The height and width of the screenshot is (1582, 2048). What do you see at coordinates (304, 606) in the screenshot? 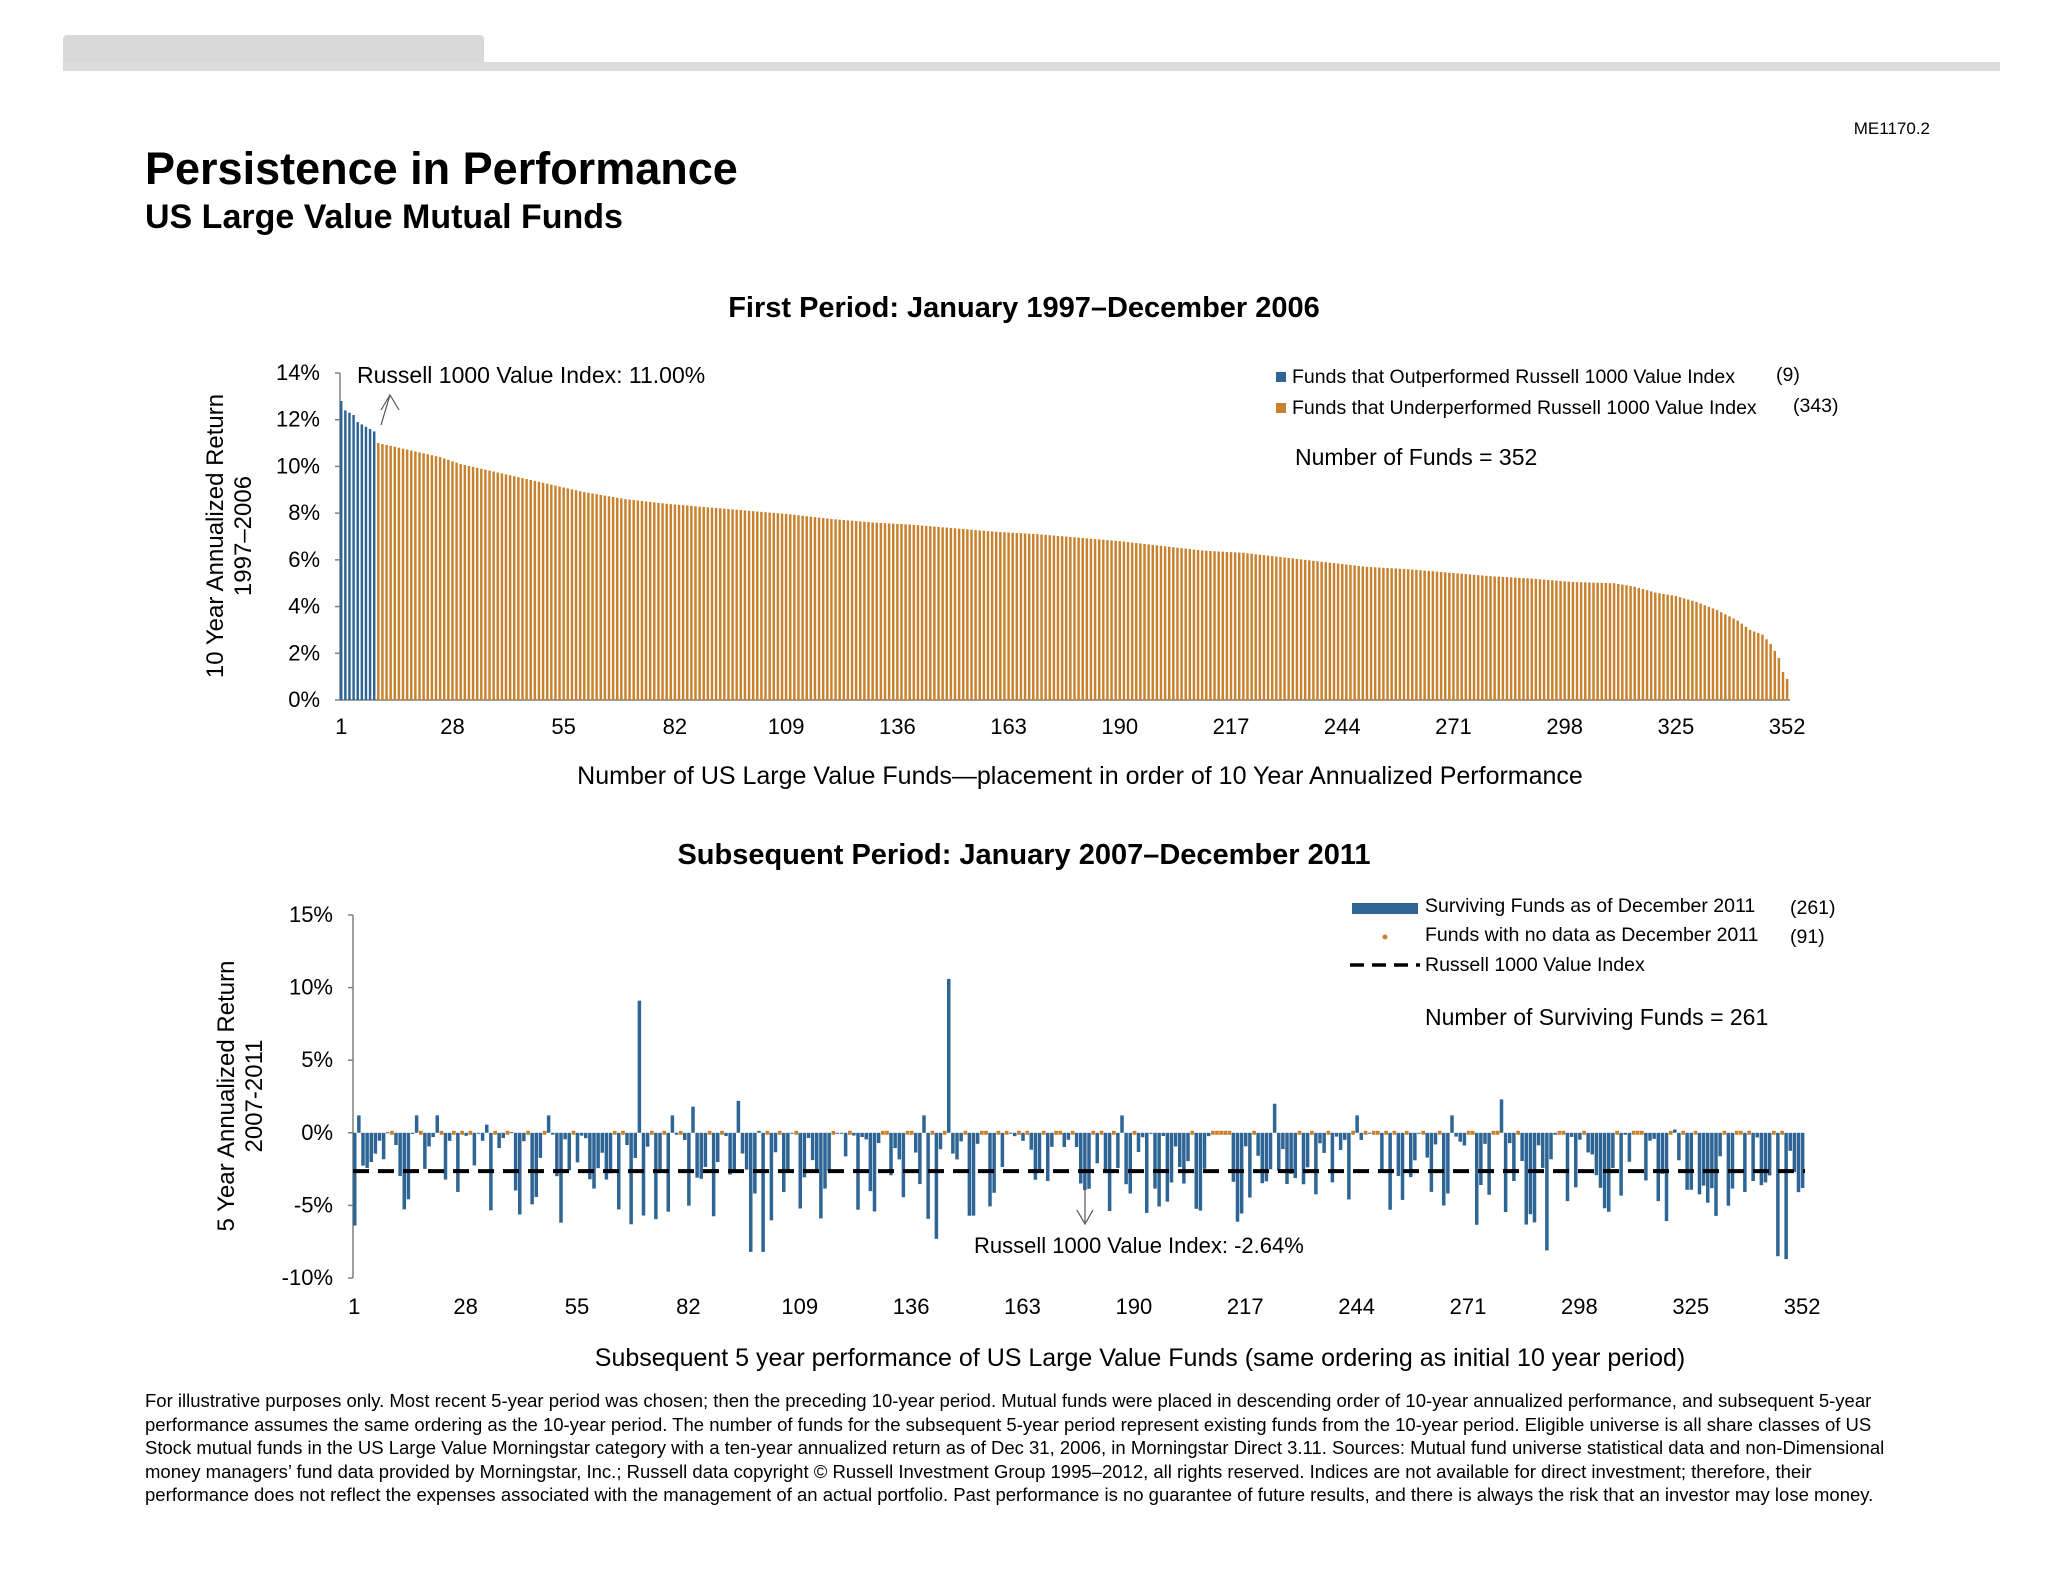
I see `chart1-y-tick-label: 4%` at bounding box center [304, 606].